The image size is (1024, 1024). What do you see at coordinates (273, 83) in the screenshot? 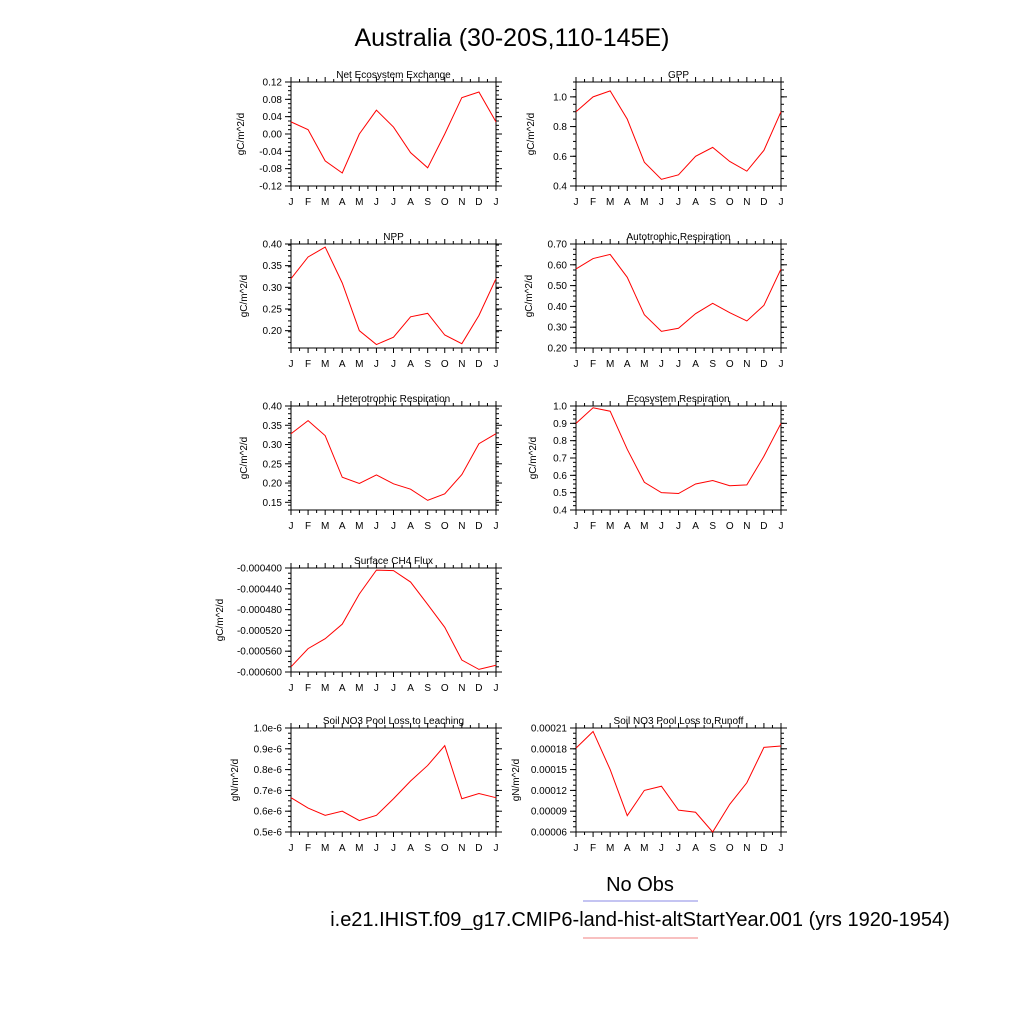
I see `y-tick-label: 0.12` at bounding box center [273, 83].